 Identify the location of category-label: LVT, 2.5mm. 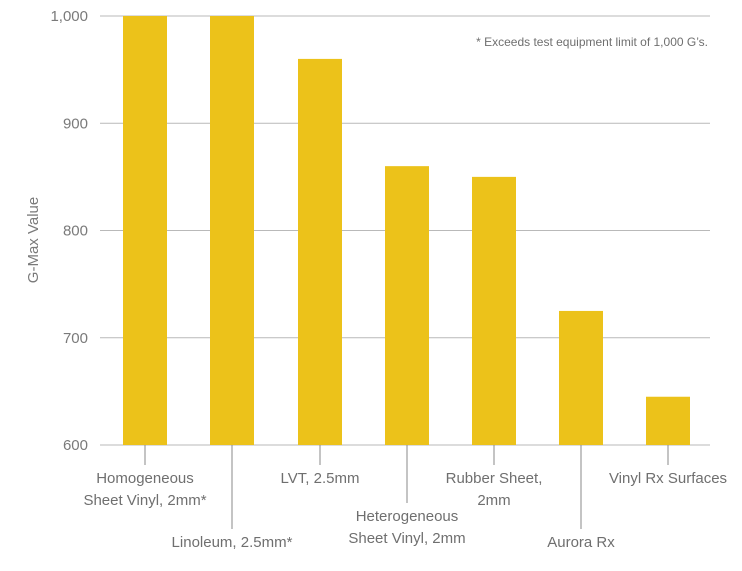
(320, 478).